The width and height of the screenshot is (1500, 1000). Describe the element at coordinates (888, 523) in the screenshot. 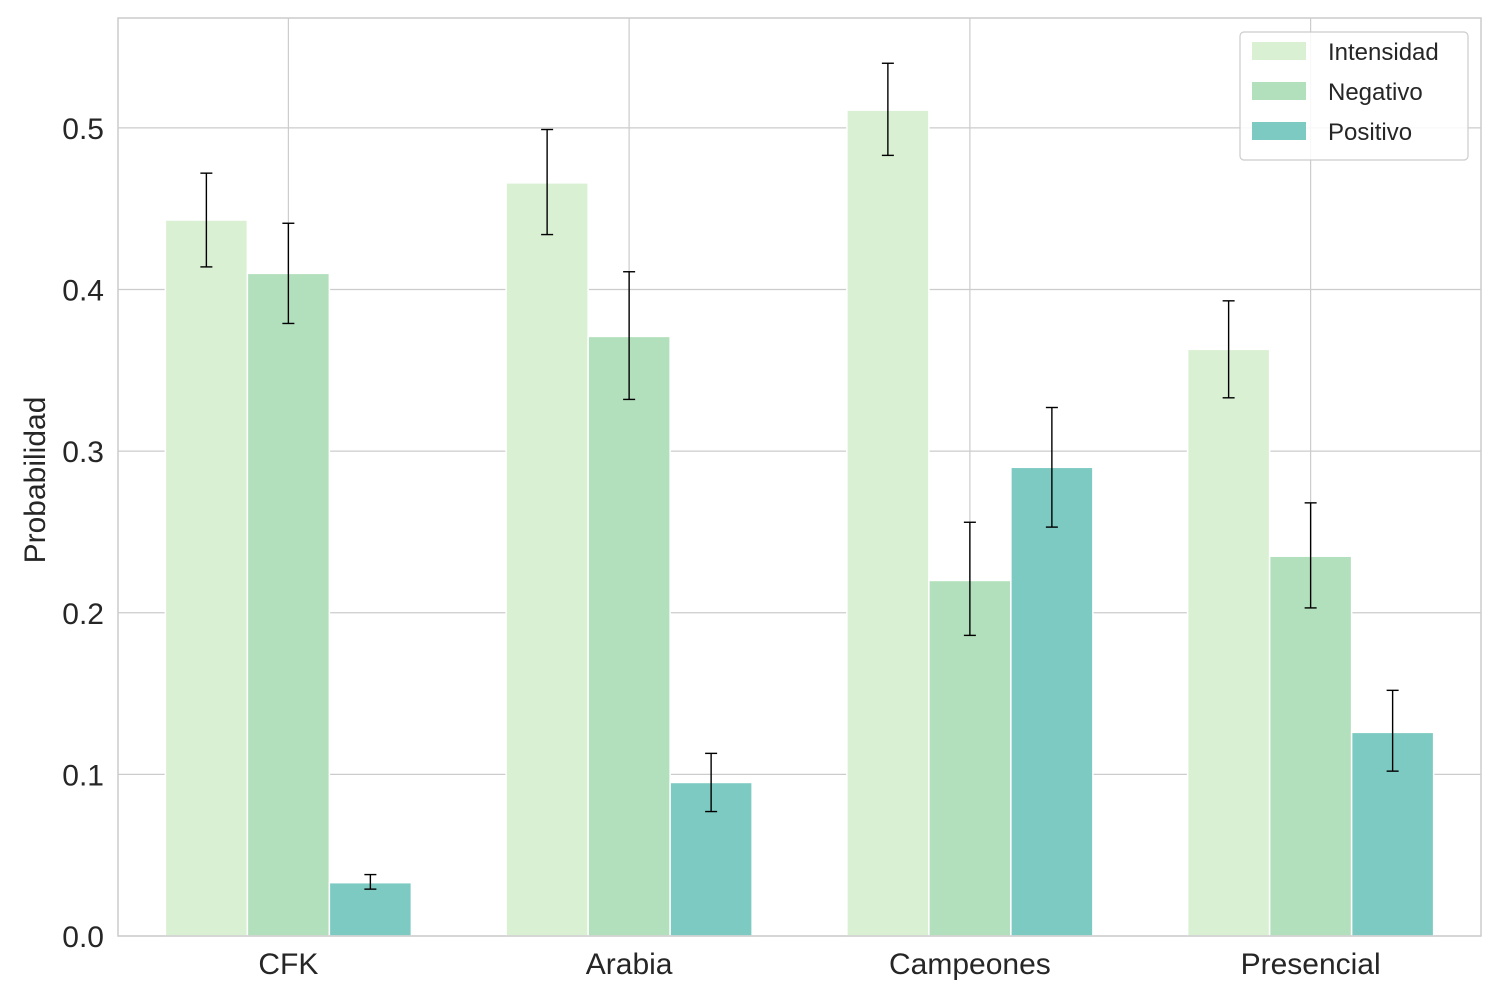

I see `bar-intensidad-campeones` at that location.